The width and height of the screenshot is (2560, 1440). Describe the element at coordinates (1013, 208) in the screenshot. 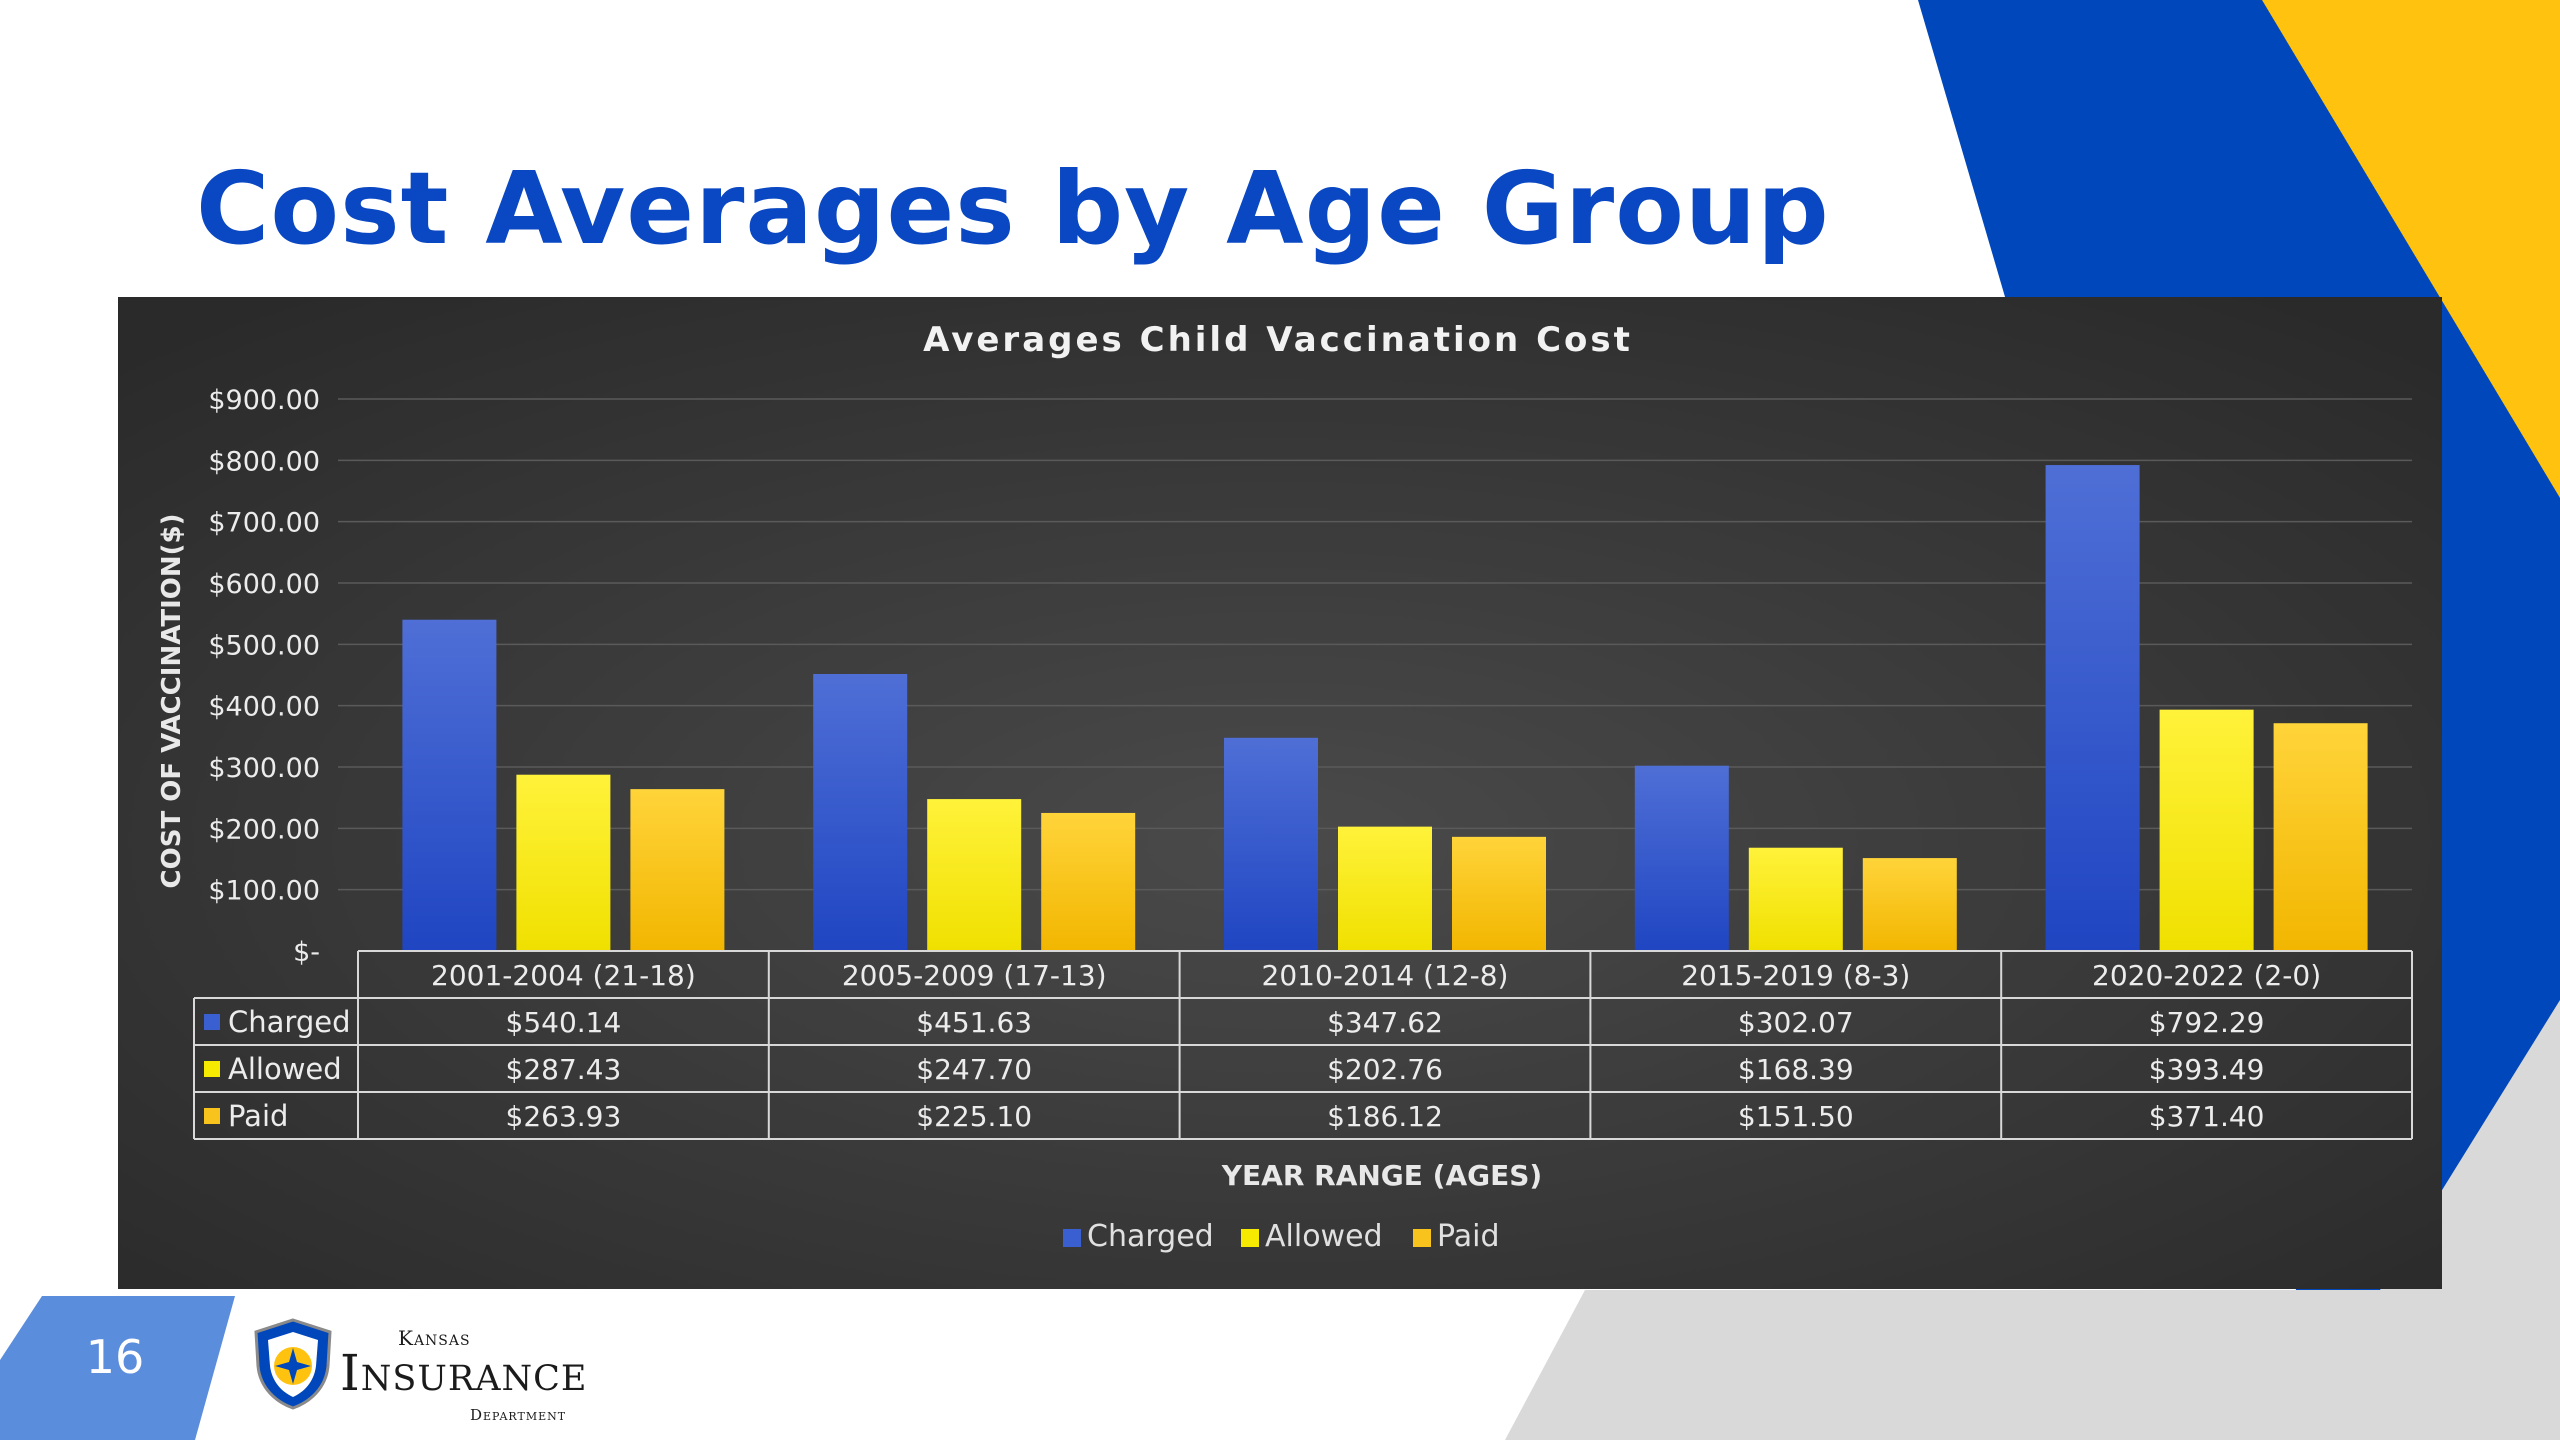

I see `page-title: Cost Averages by Age Group` at that location.